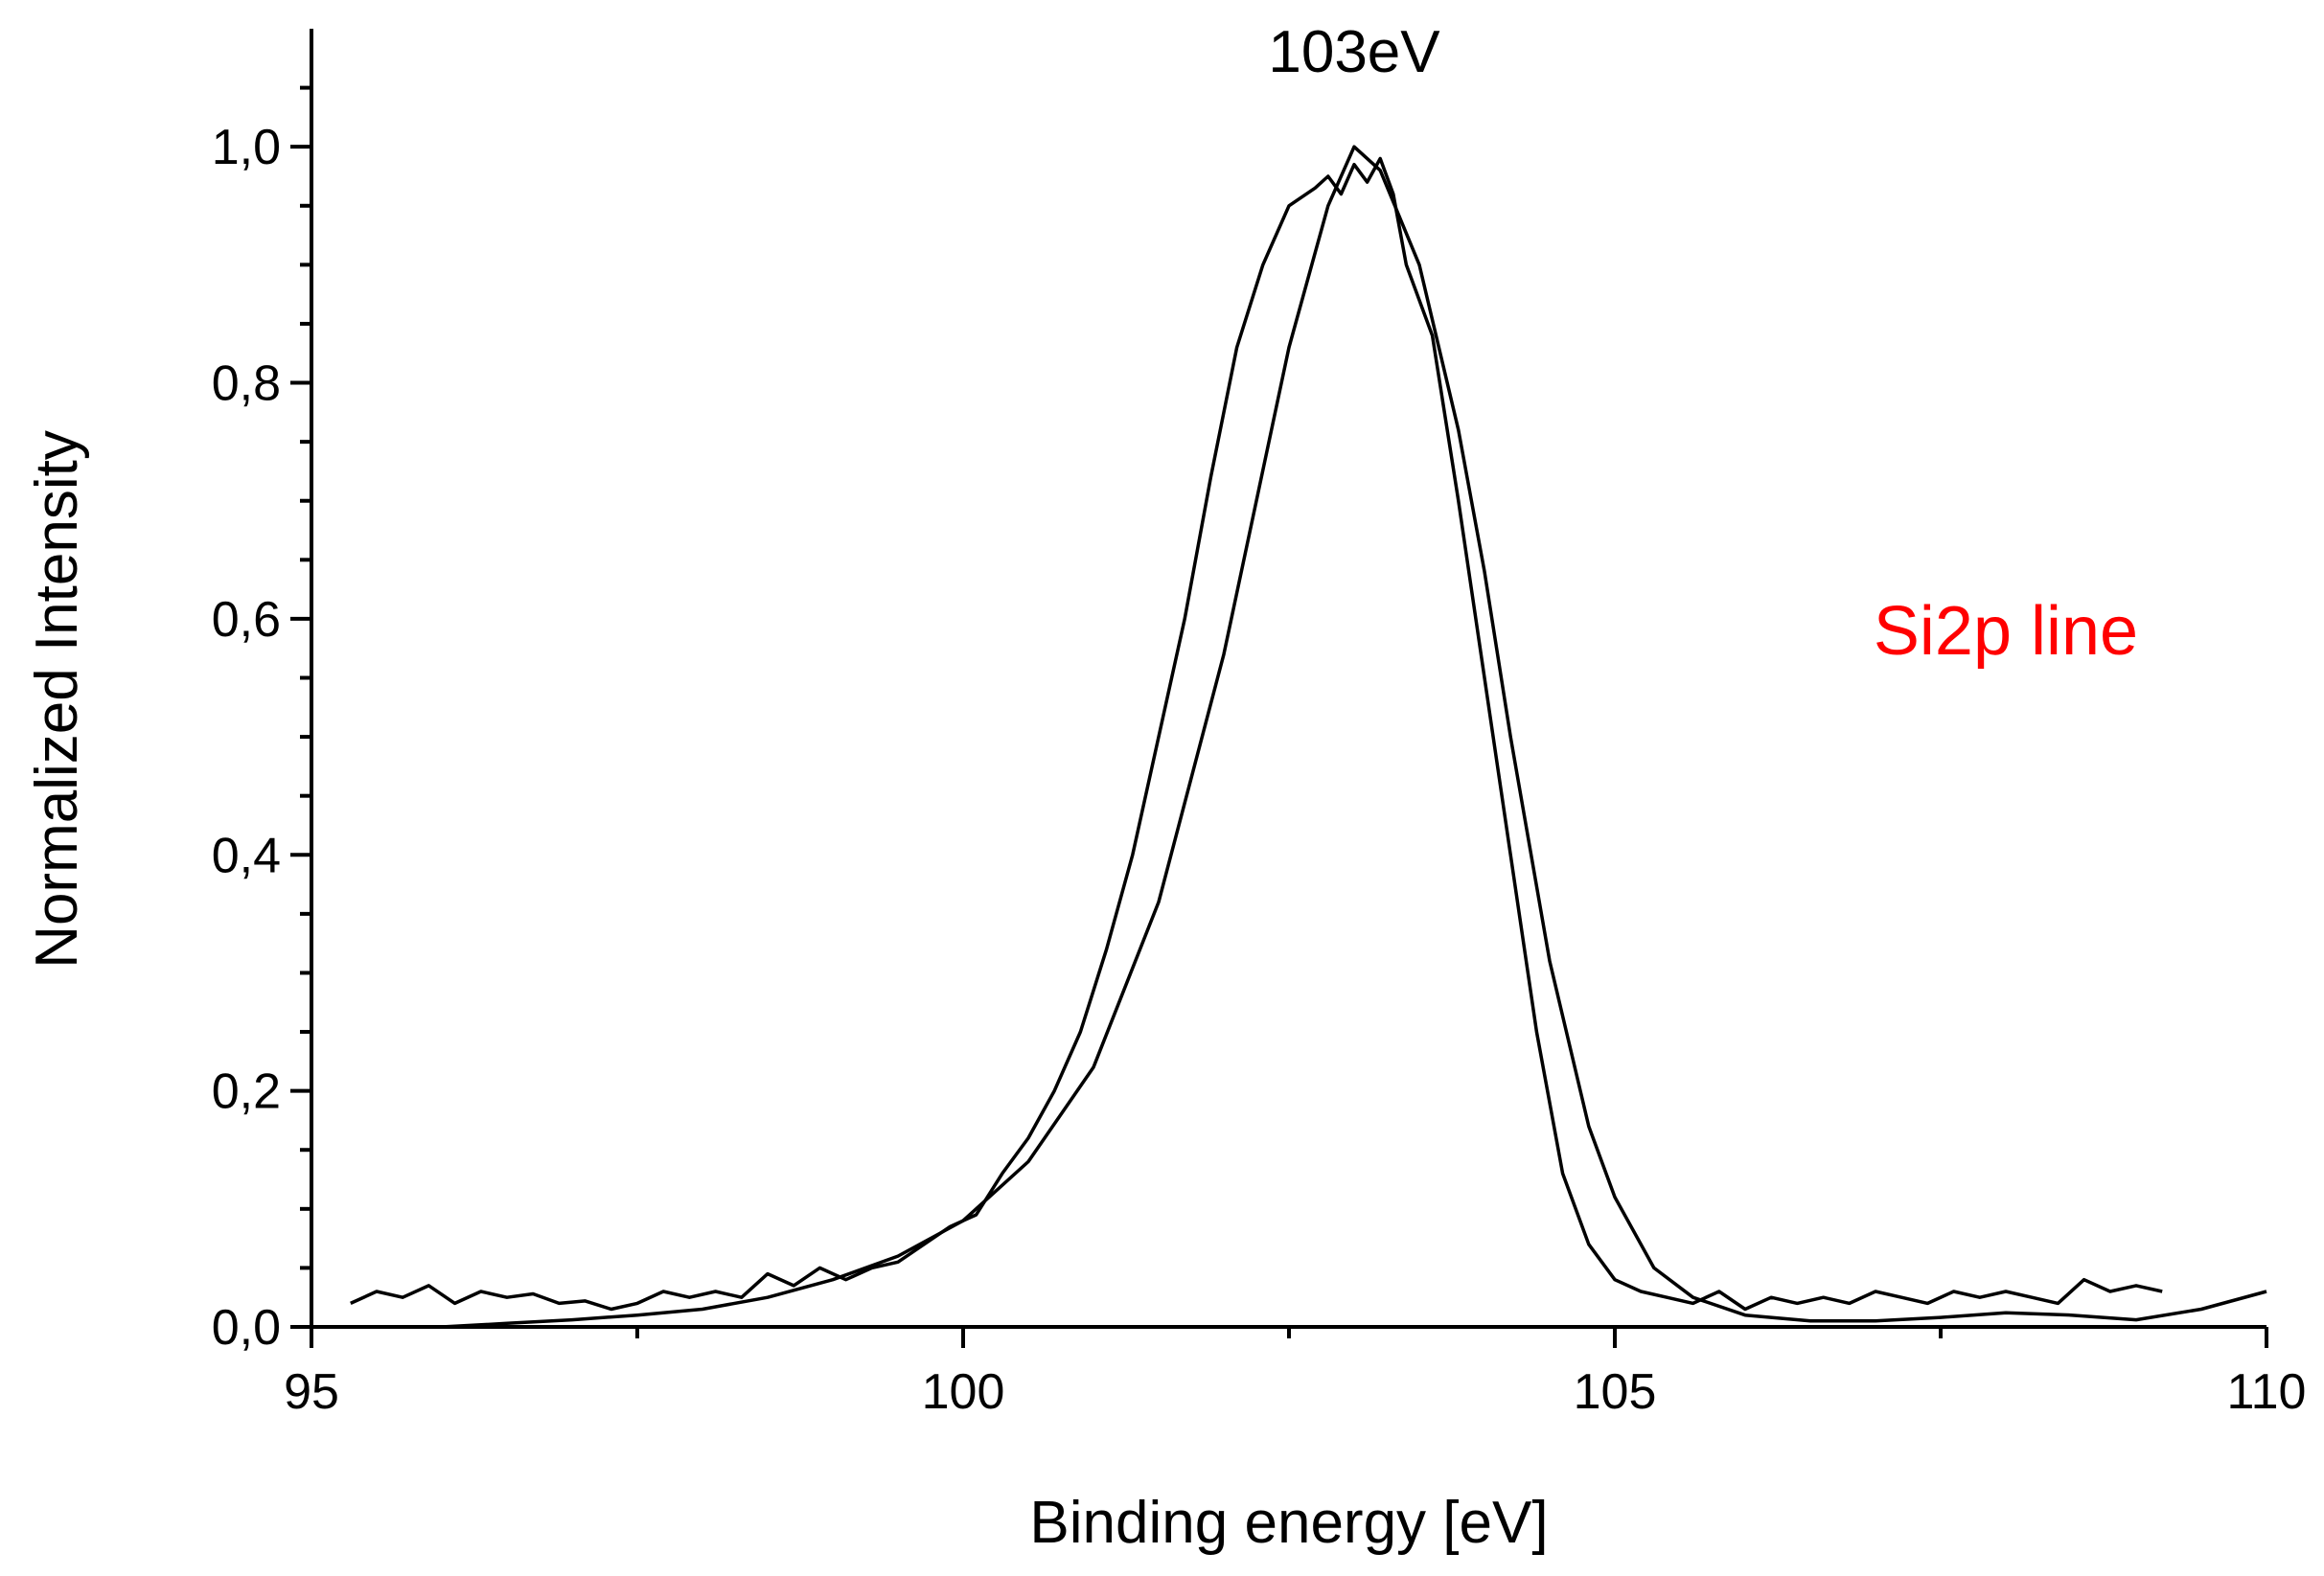  Describe the element at coordinates (1288, 1523) in the screenshot. I see `x-axis-title: Binding energy [eV]` at that location.